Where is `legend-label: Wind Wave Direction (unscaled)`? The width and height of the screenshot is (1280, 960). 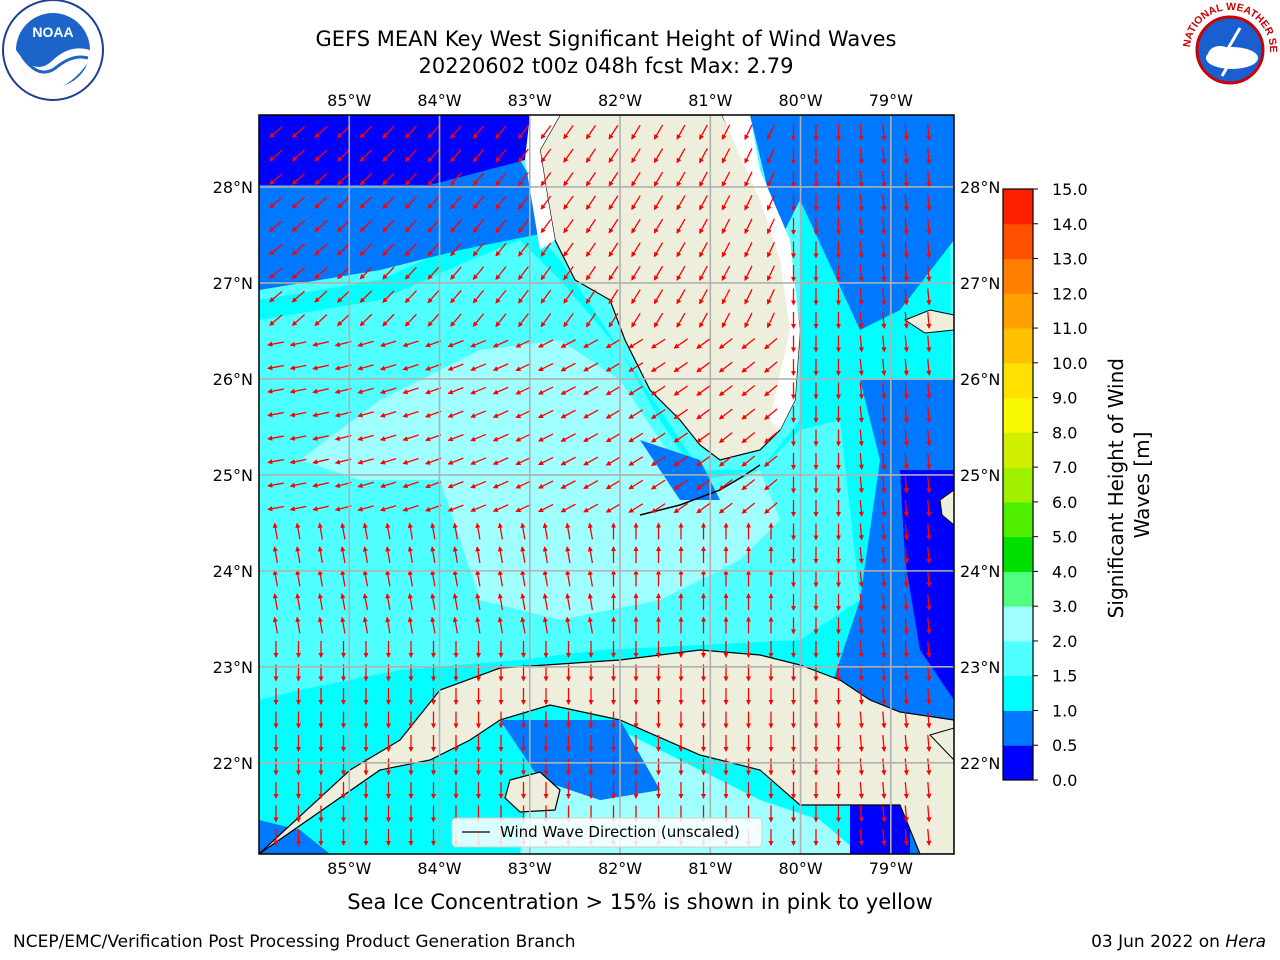 legend-label: Wind Wave Direction (unscaled) is located at coordinates (620, 832).